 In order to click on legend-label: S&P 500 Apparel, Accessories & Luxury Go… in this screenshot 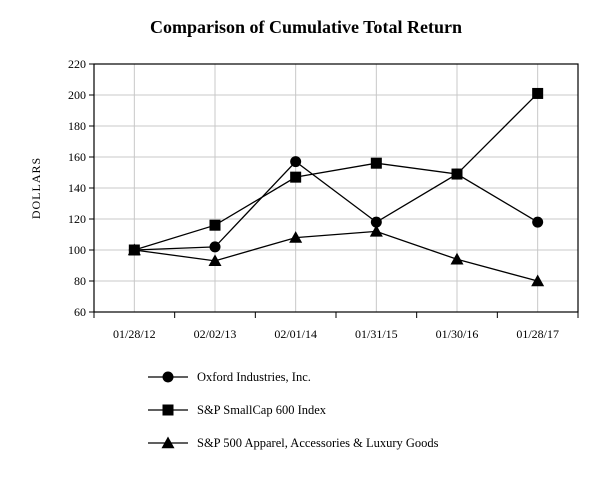, I will do `click(318, 443)`.